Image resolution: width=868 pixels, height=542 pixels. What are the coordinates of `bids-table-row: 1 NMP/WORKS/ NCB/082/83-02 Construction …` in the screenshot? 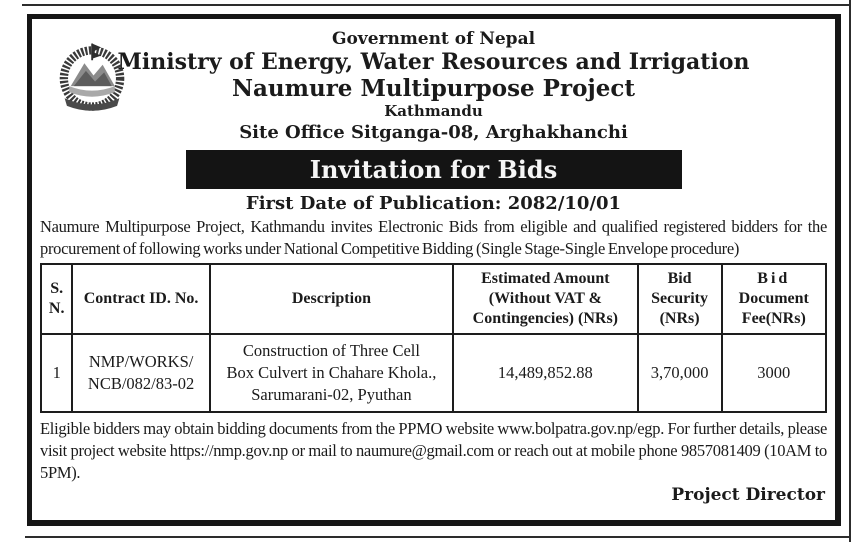 It's located at (433, 373).